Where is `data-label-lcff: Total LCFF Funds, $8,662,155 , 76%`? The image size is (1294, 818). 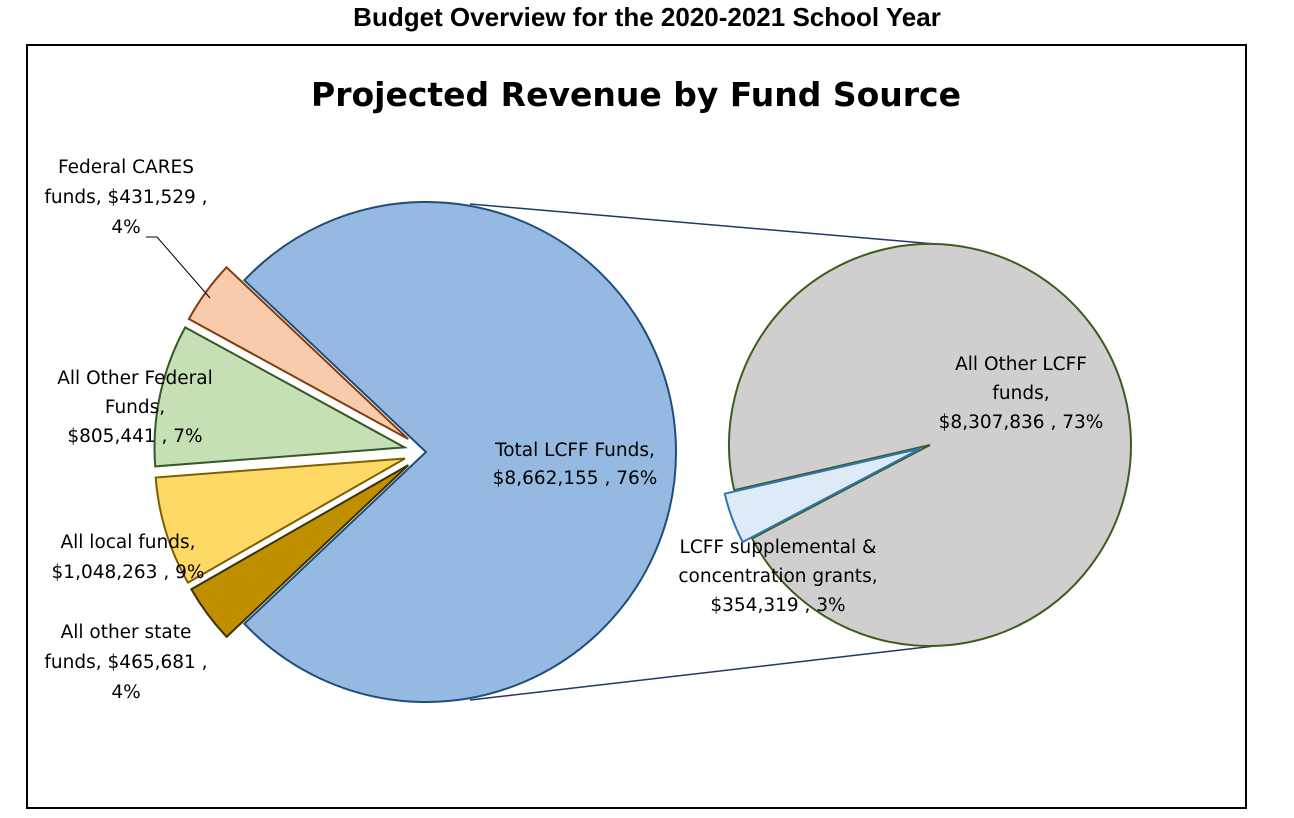 data-label-lcff: Total LCFF Funds, $8,662,155 , 76% is located at coordinates (575, 464).